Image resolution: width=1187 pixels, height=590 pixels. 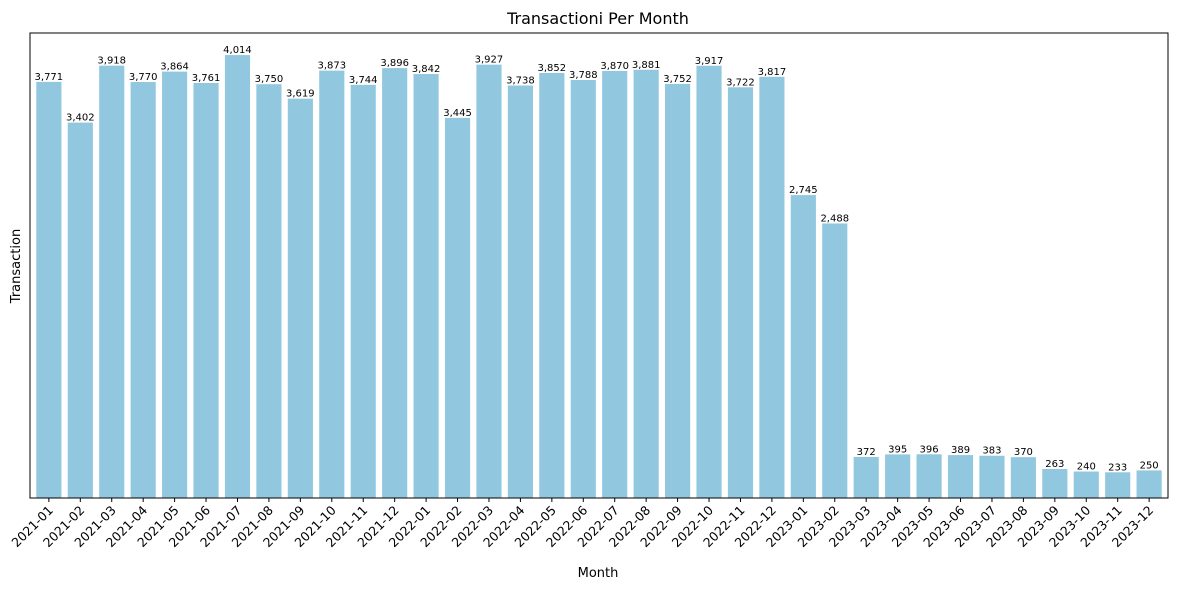 I want to click on value-label-2022-06: 3,788, so click(x=583, y=75).